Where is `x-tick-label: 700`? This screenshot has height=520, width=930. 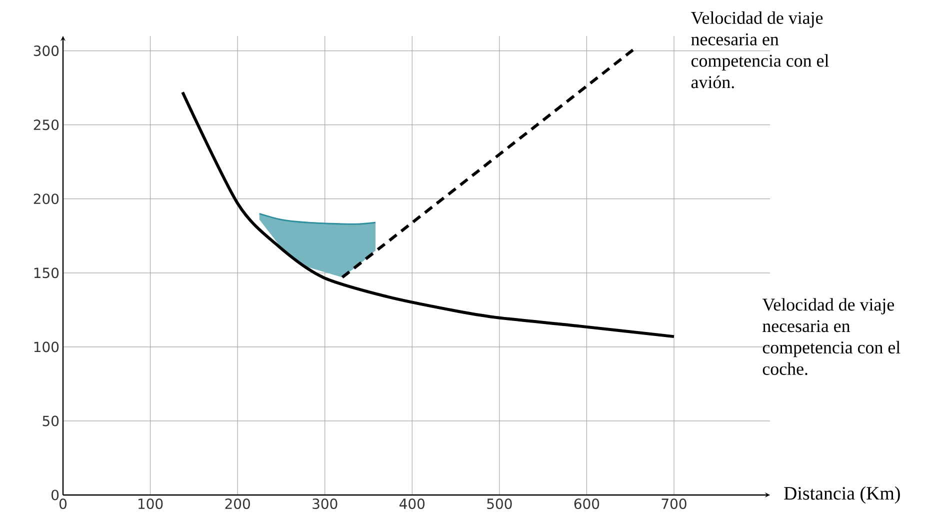 x-tick-label: 700 is located at coordinates (674, 504).